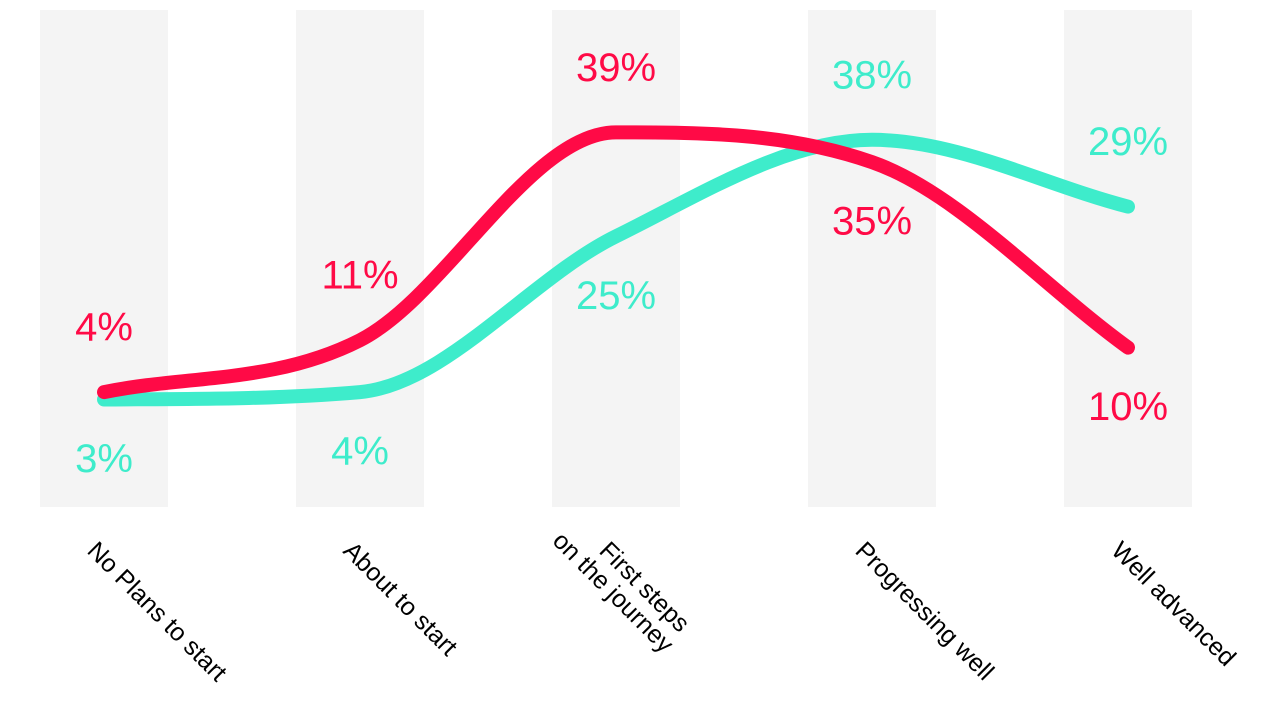 The width and height of the screenshot is (1275, 713). I want to click on data-label: 38%, so click(872, 75).